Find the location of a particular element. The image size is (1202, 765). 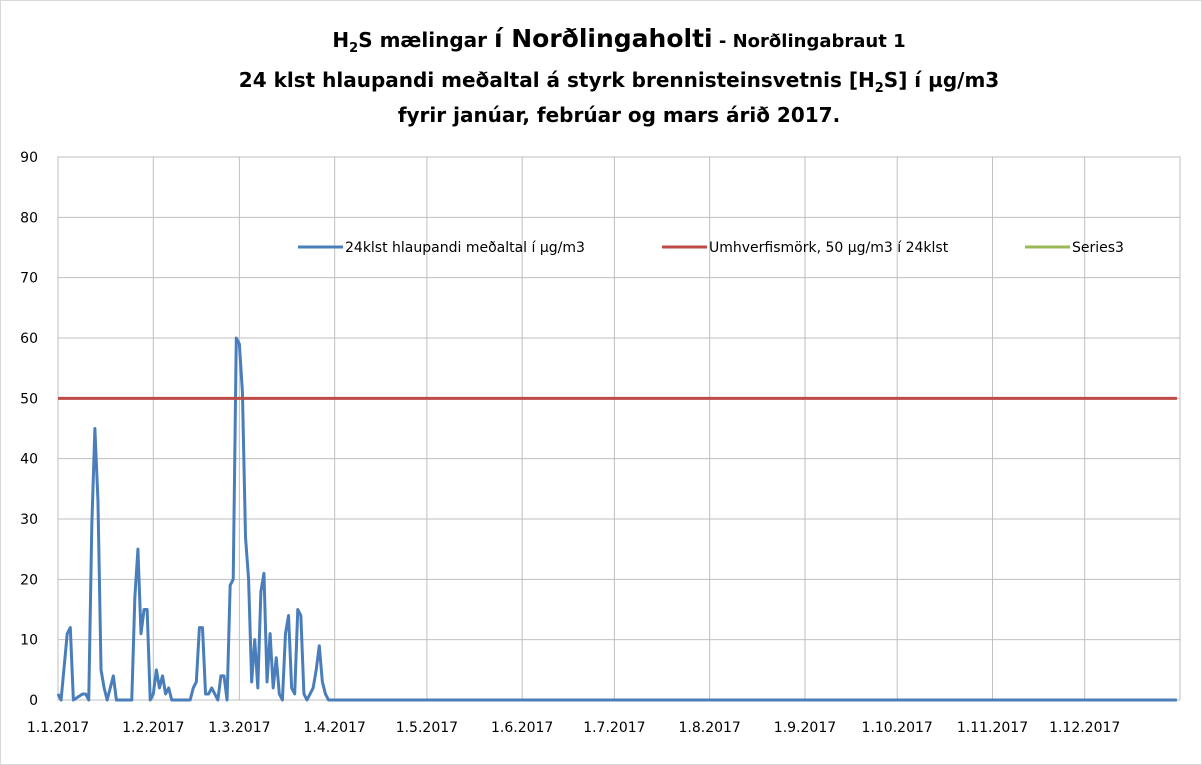

legend-label: Series3 is located at coordinates (1098, 248).